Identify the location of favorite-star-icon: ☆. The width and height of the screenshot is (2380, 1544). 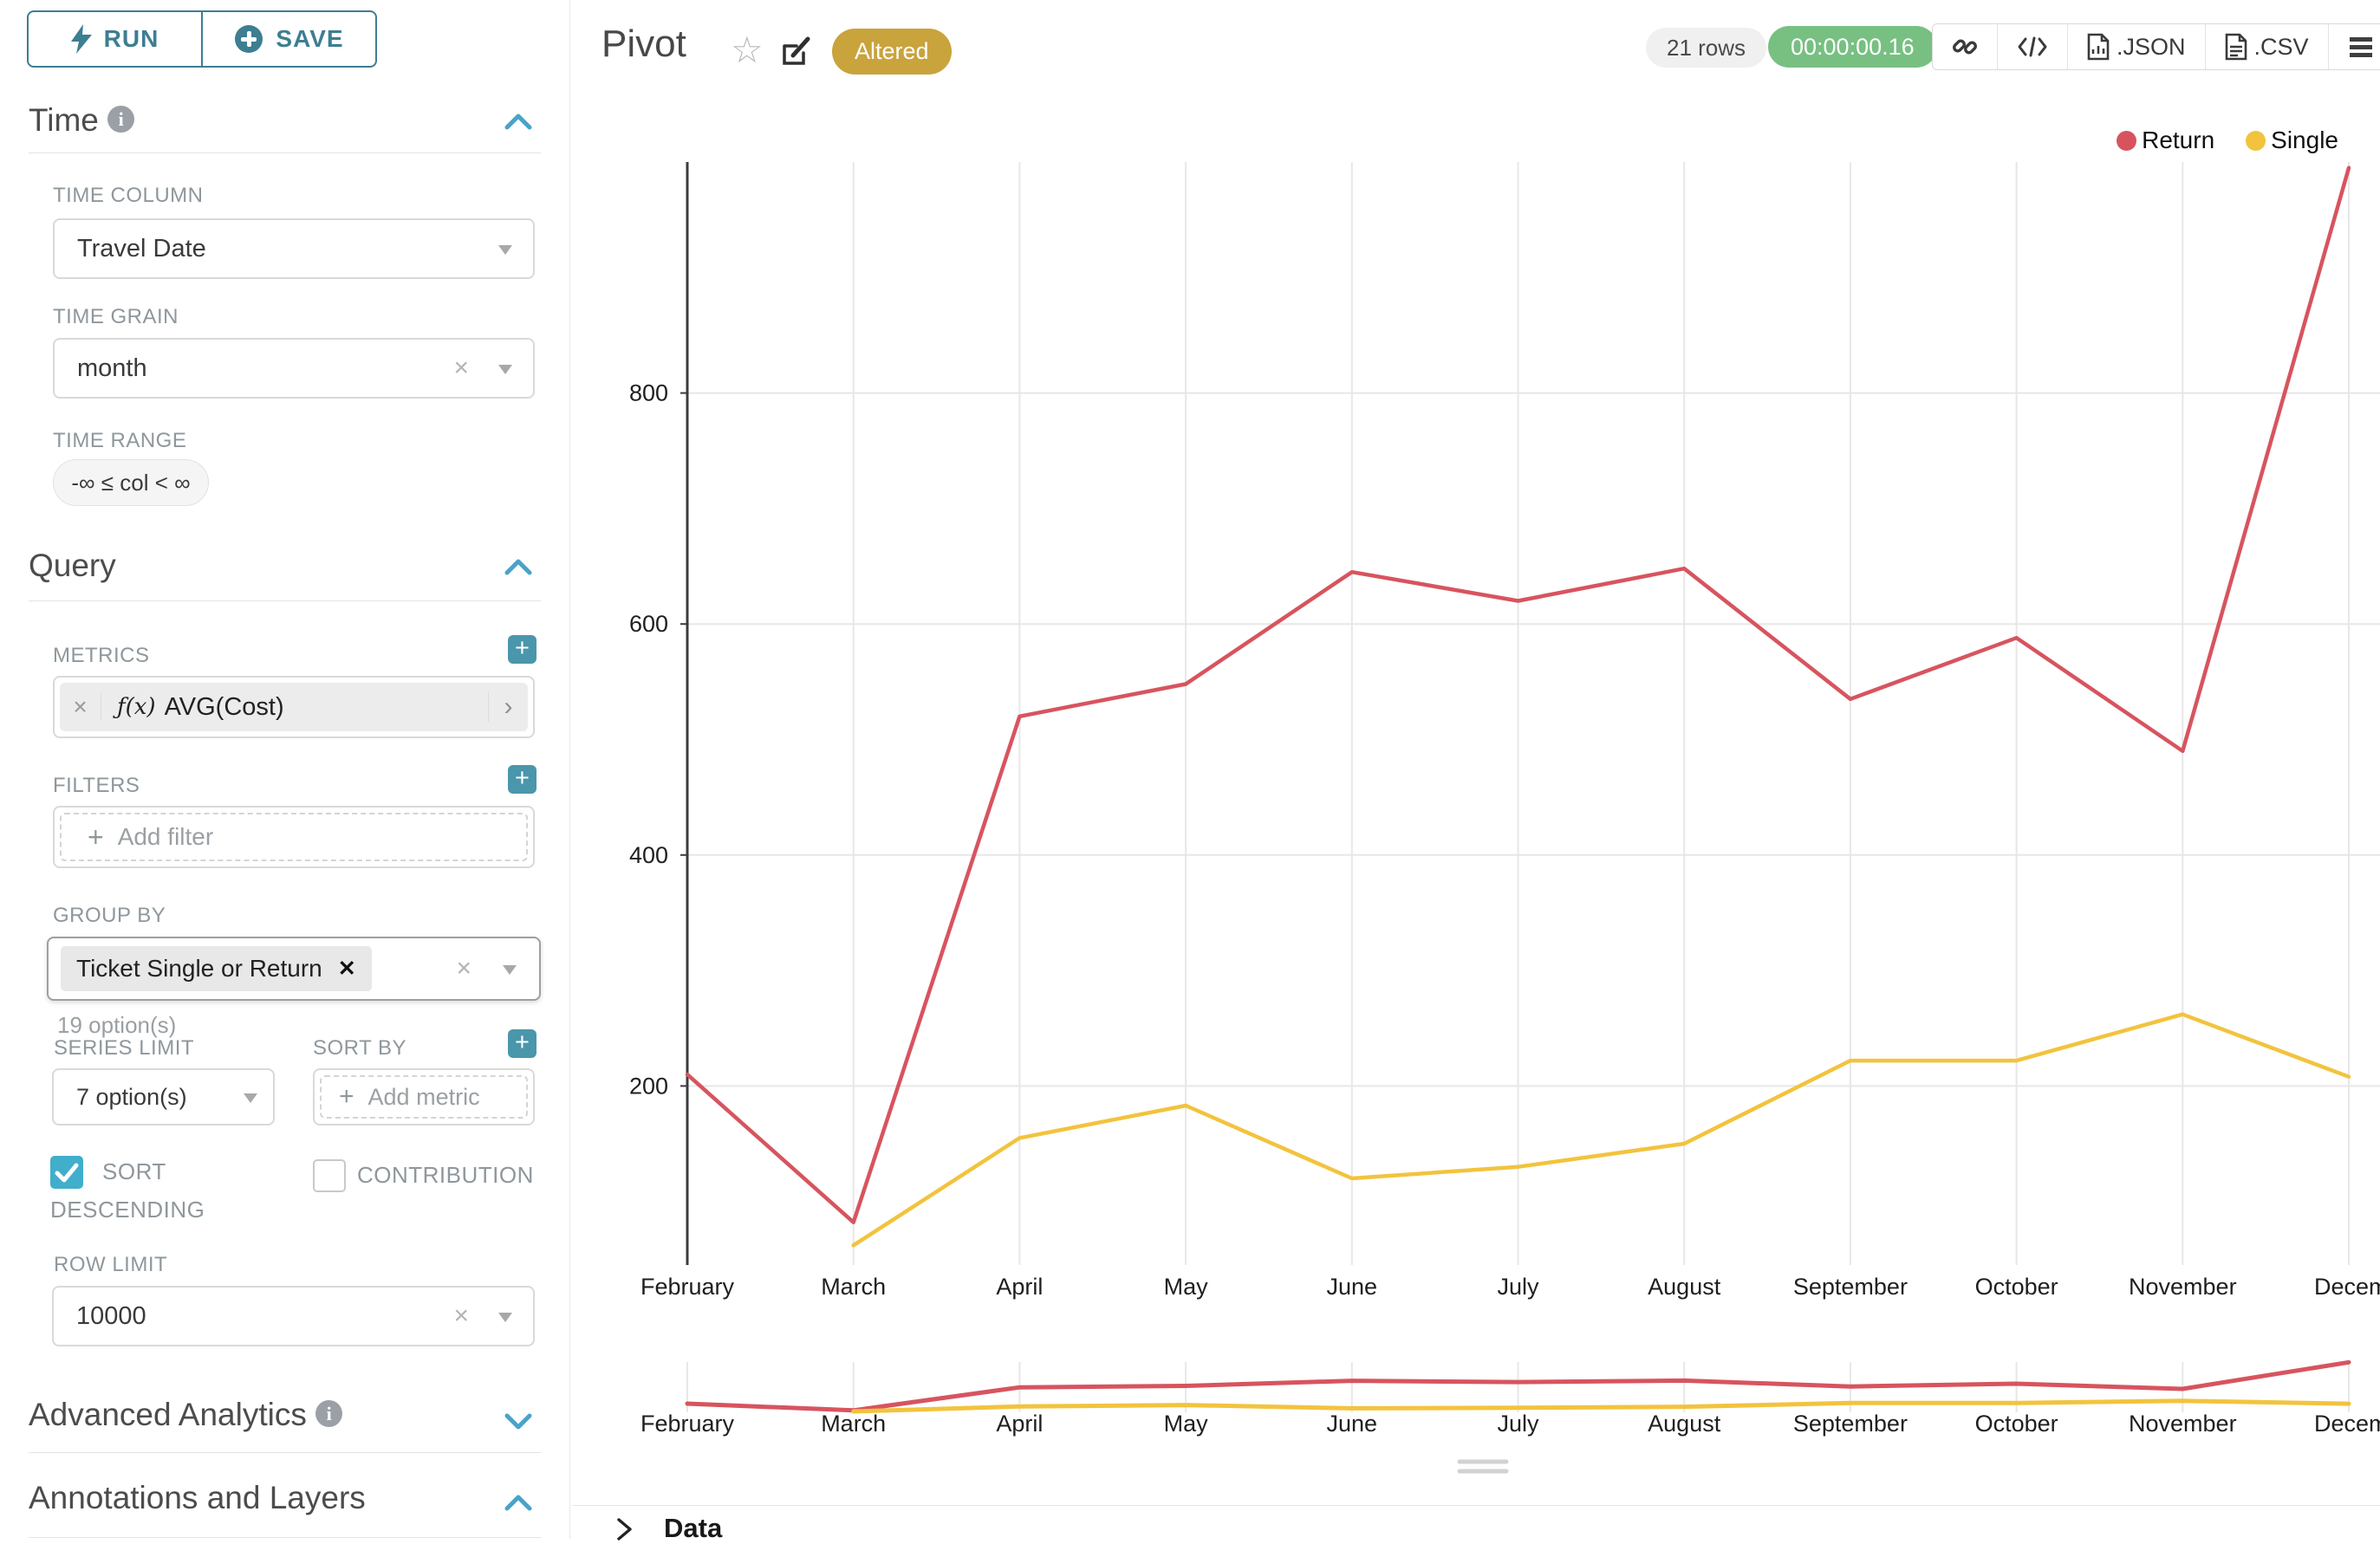
(747, 50).